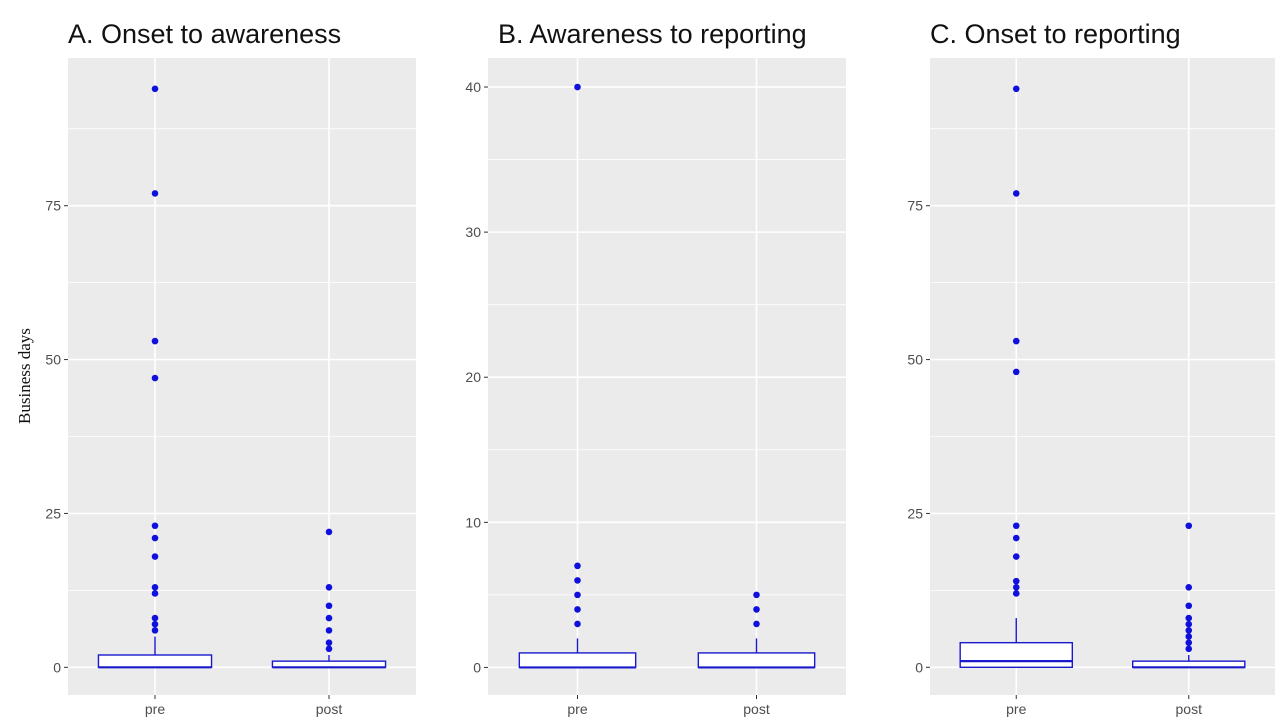  I want to click on panel-title: B. Awareness to reporting, so click(652, 34).